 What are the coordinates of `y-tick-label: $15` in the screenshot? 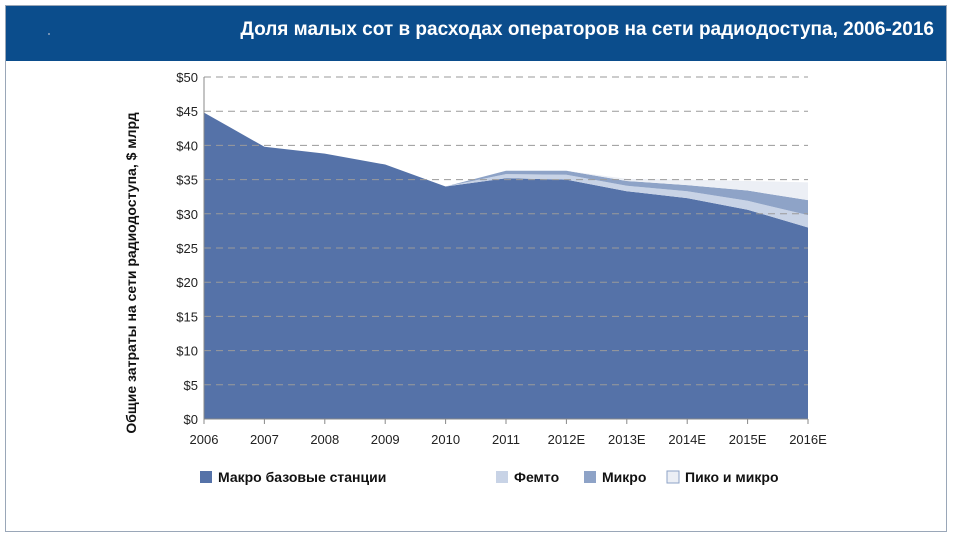 It's located at (187, 316).